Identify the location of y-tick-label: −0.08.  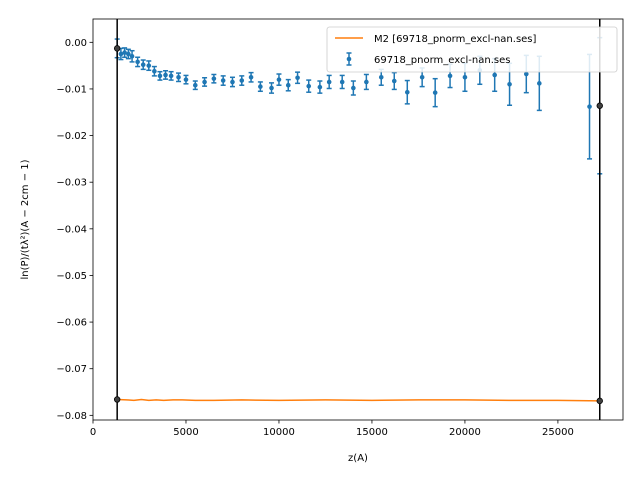
(71, 416).